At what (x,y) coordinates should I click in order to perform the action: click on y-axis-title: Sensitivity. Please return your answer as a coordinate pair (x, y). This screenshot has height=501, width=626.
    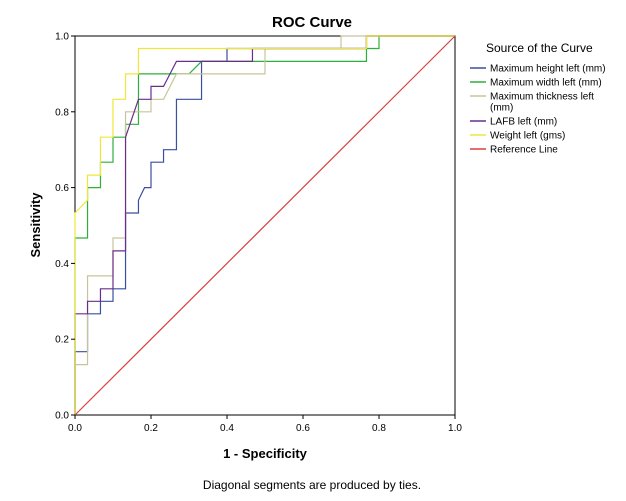
    Looking at the image, I should click on (35, 225).